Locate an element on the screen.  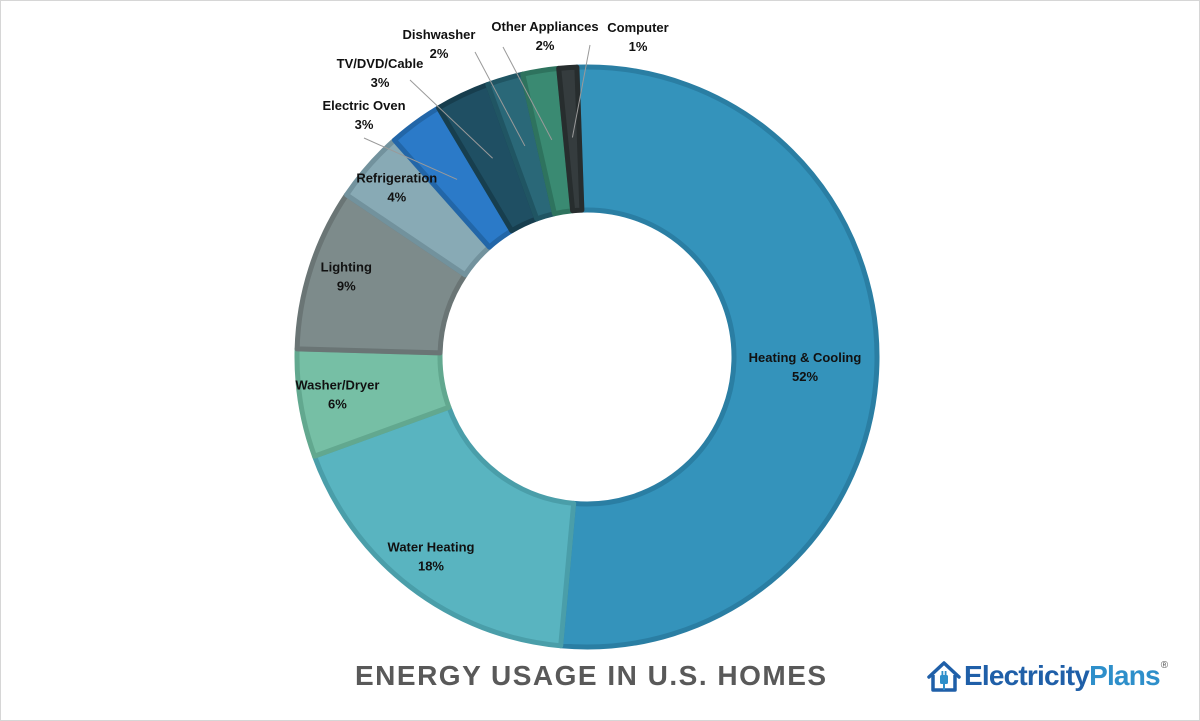
slice-computer is located at coordinates (570, 139).